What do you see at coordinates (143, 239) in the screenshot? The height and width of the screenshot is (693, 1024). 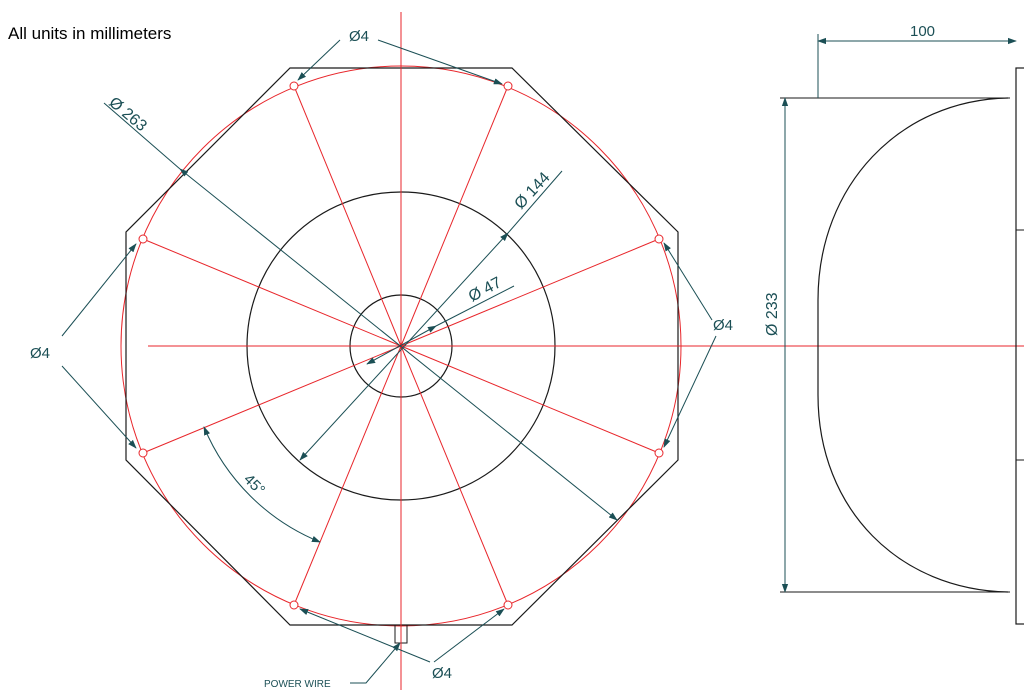 I see `hole-left-upper` at bounding box center [143, 239].